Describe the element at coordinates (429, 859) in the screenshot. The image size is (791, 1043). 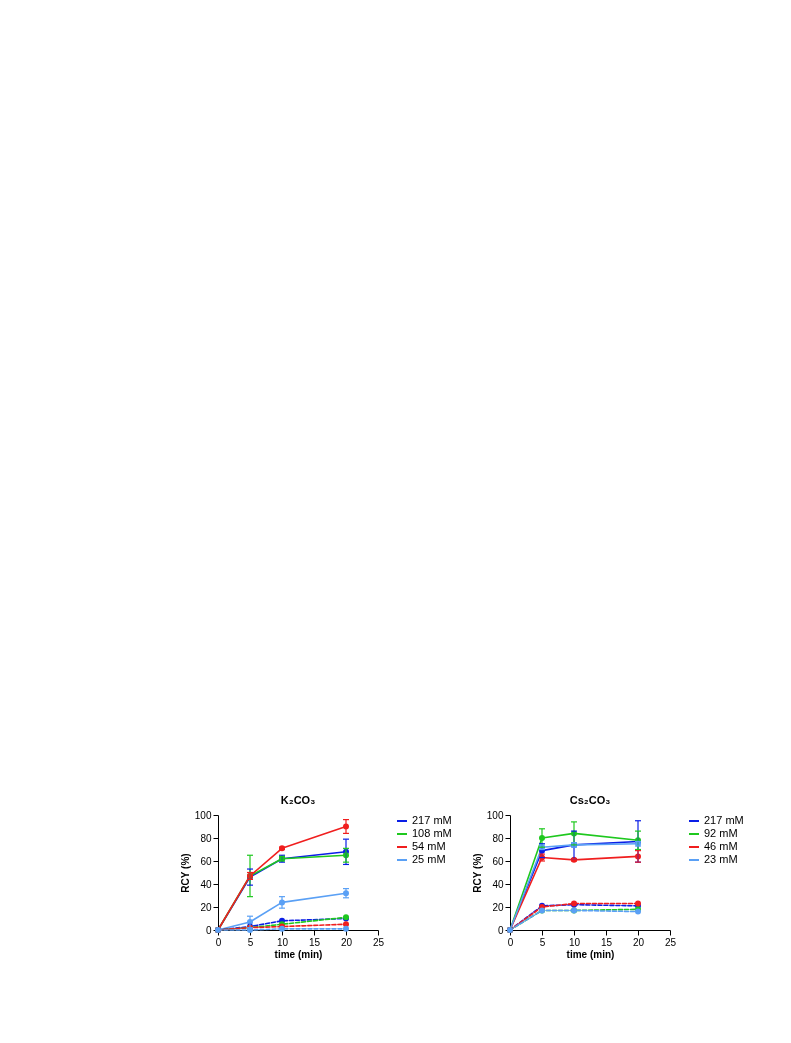
I see `legend-label: 25 mM` at that location.